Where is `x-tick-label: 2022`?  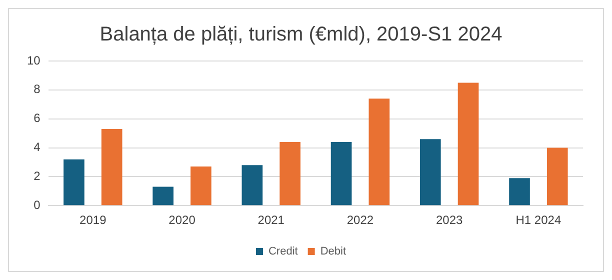
x-tick-label: 2022 is located at coordinates (360, 220).